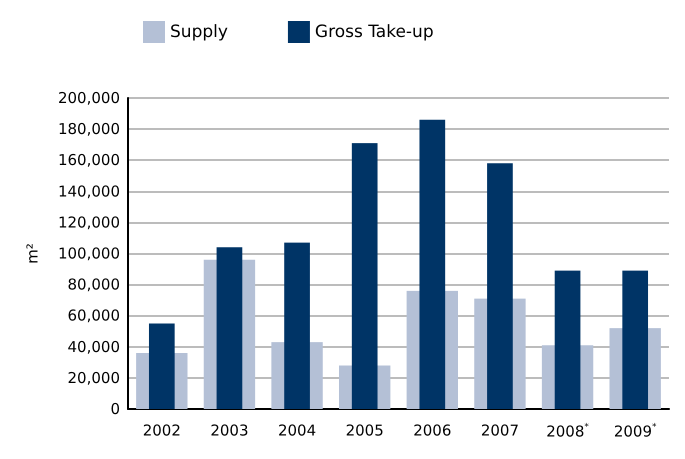 Image resolution: width=685 pixels, height=459 pixels. I want to click on y-tick-label: 60,000, so click(94, 315).